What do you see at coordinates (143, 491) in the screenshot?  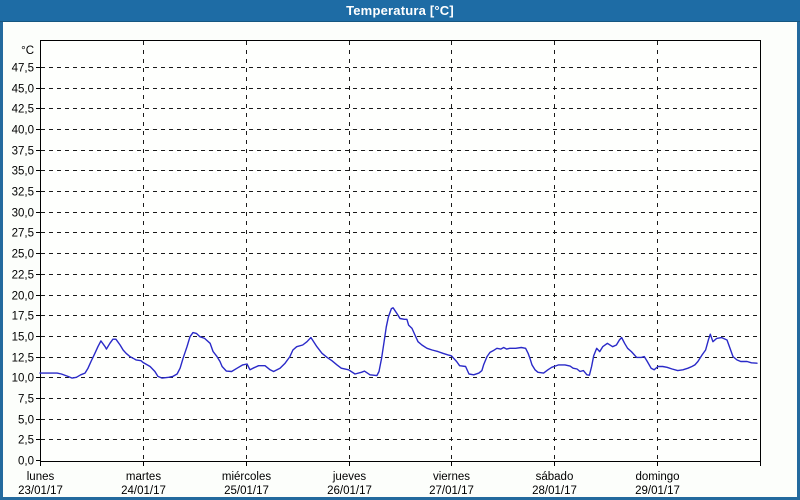 I see `x-axis-date-label: 24/01/17` at bounding box center [143, 491].